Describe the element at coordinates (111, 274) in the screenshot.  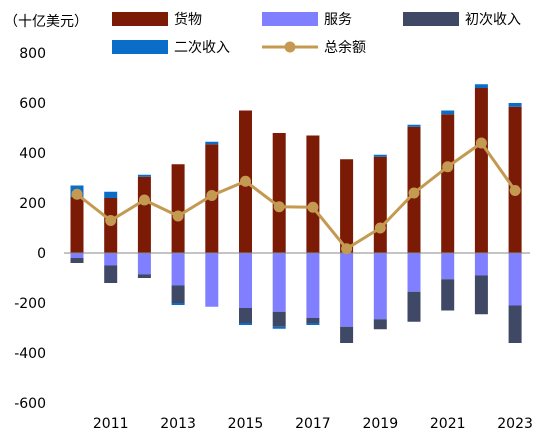
I see `bar-2011-初次收入` at that location.